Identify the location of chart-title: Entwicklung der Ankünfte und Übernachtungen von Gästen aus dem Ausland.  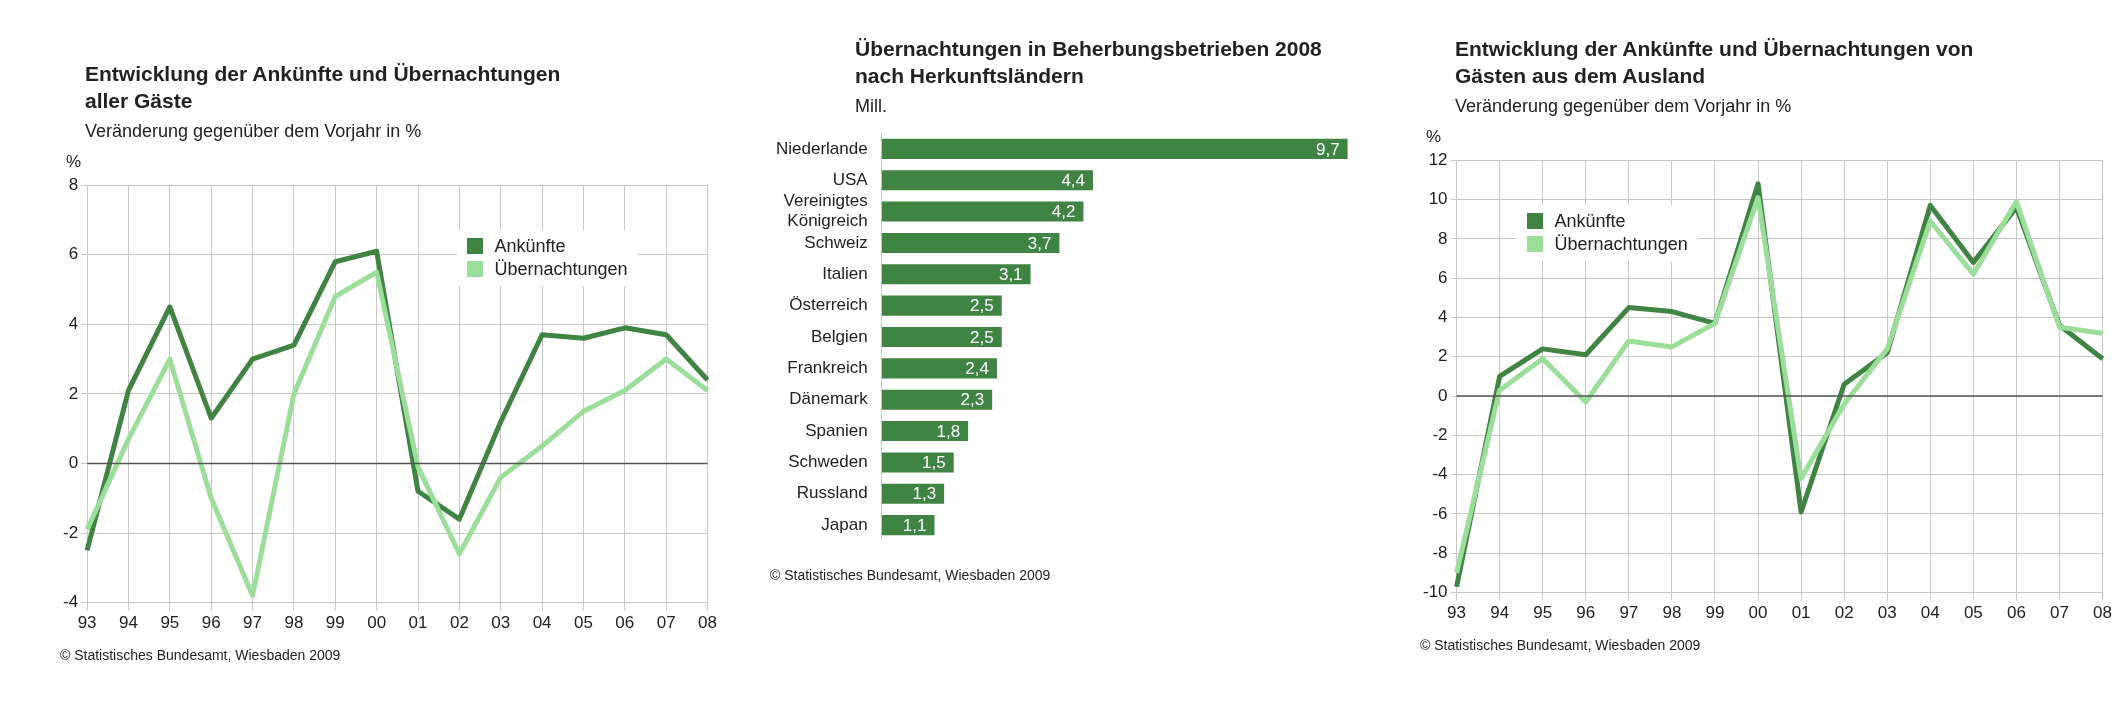
(1715, 63).